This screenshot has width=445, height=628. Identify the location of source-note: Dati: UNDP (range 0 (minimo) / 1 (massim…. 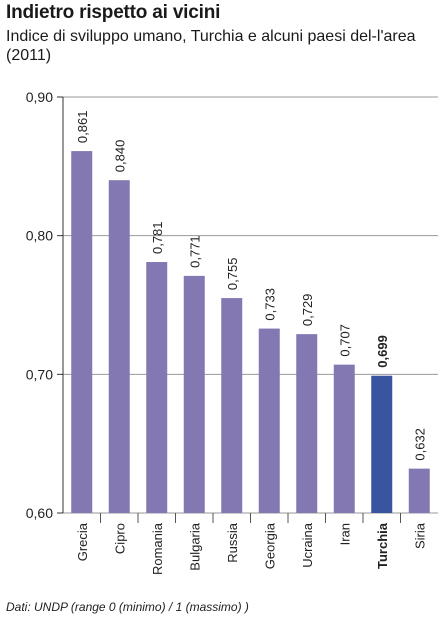
(127, 607).